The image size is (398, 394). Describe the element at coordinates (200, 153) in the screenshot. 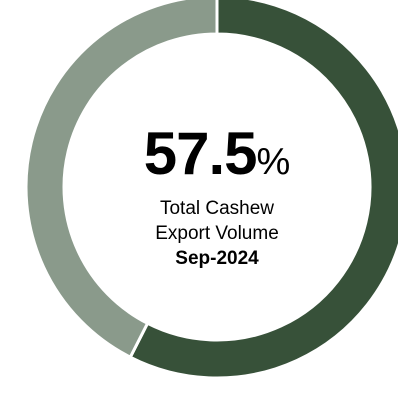

I see `center-value: 57.5` at that location.